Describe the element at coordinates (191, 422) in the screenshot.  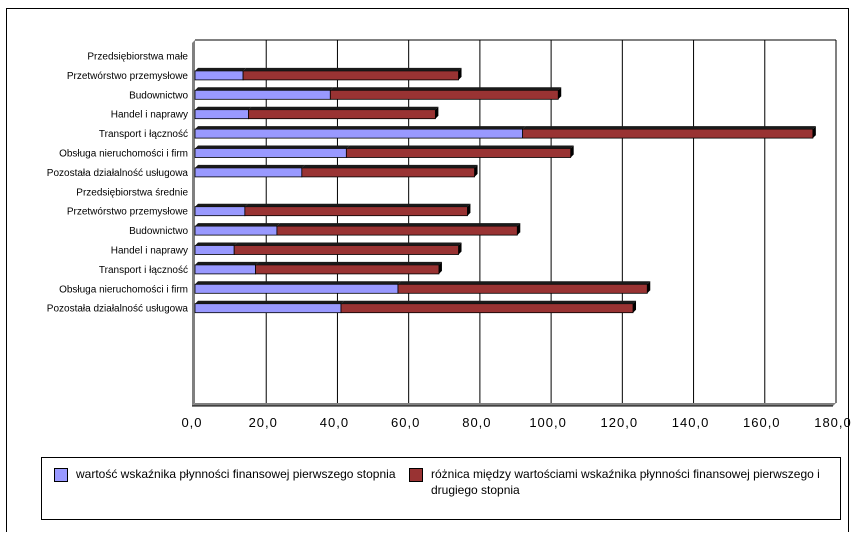
I see `x-tick-label: 0,0` at that location.